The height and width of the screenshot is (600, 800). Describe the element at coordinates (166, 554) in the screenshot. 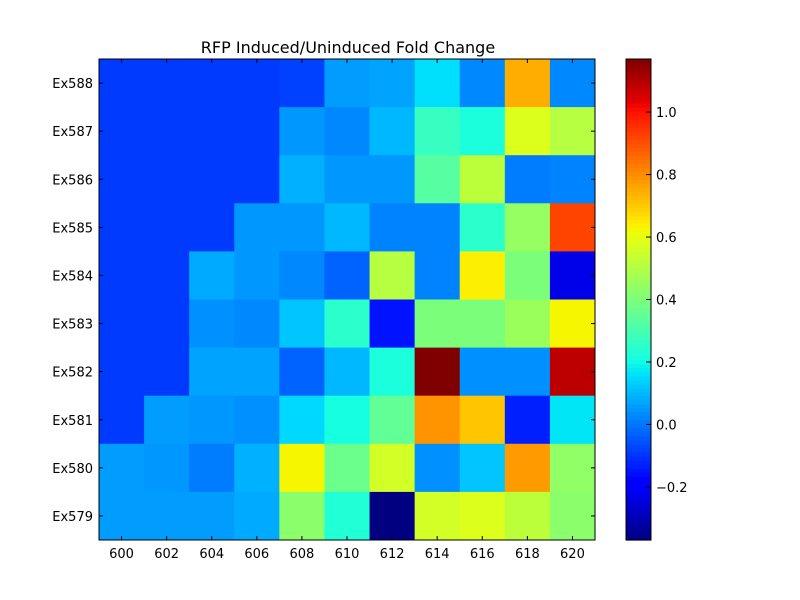

I see `x-tick-label: 602` at that location.